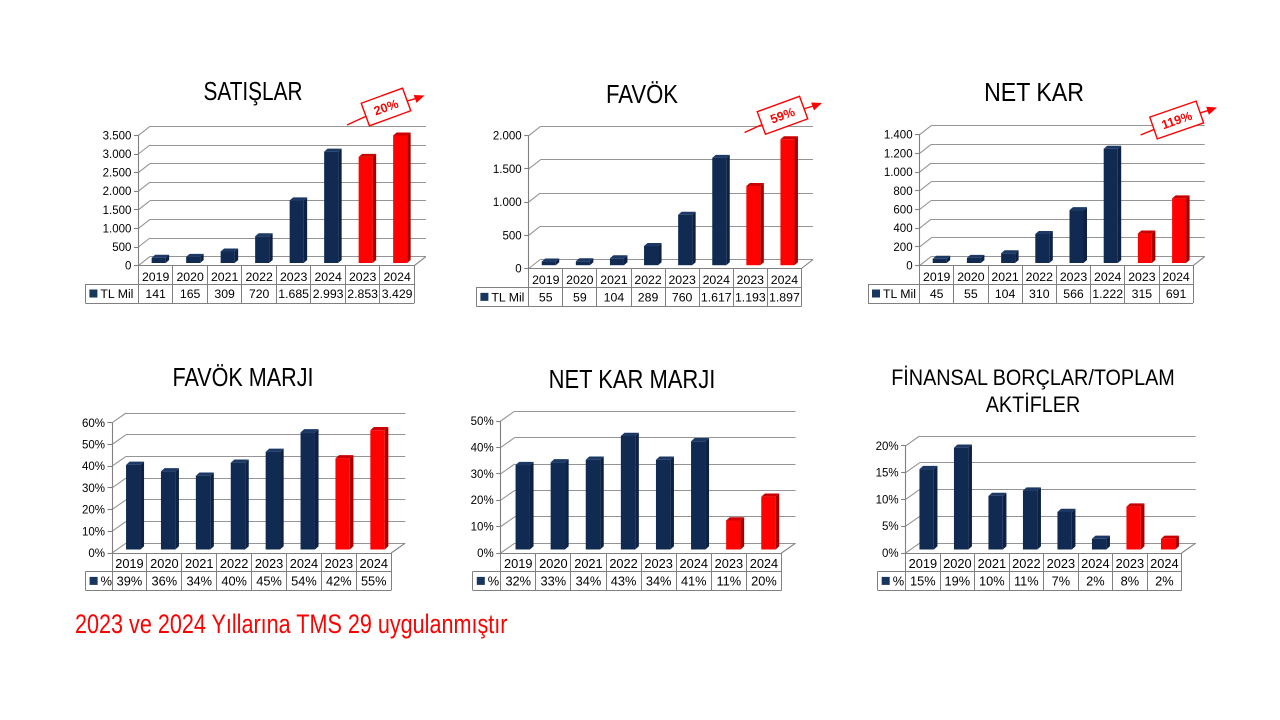 This screenshot has height=720, width=1280. I want to click on svg-text: 2.853, so click(362, 294).